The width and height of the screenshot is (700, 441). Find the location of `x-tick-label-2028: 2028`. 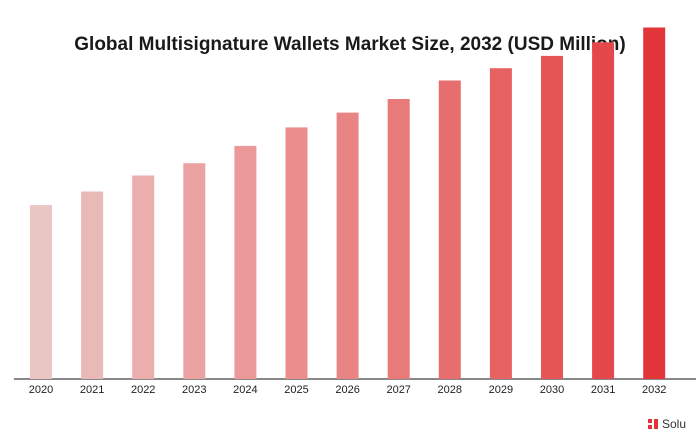

x-tick-label-2028: 2028 is located at coordinates (450, 390).